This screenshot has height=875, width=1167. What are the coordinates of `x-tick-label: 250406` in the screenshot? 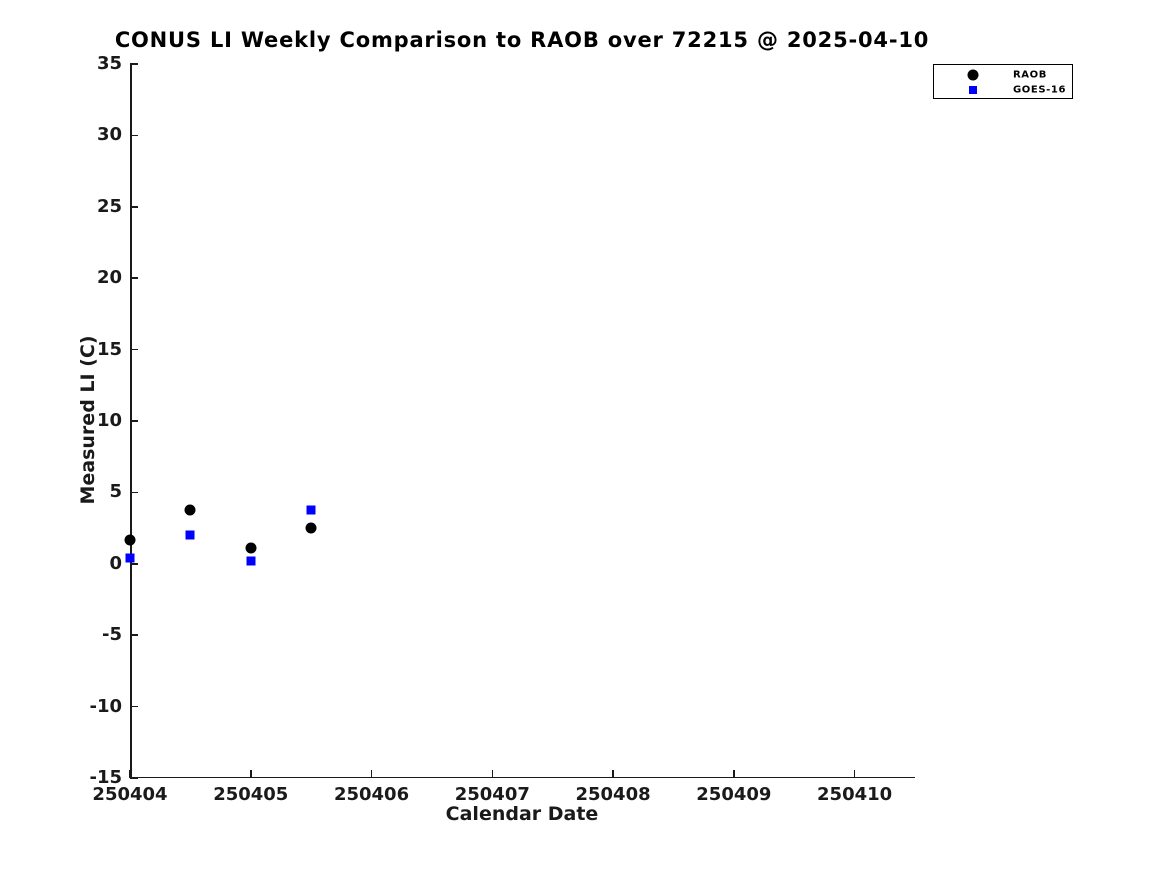 It's located at (371, 794).